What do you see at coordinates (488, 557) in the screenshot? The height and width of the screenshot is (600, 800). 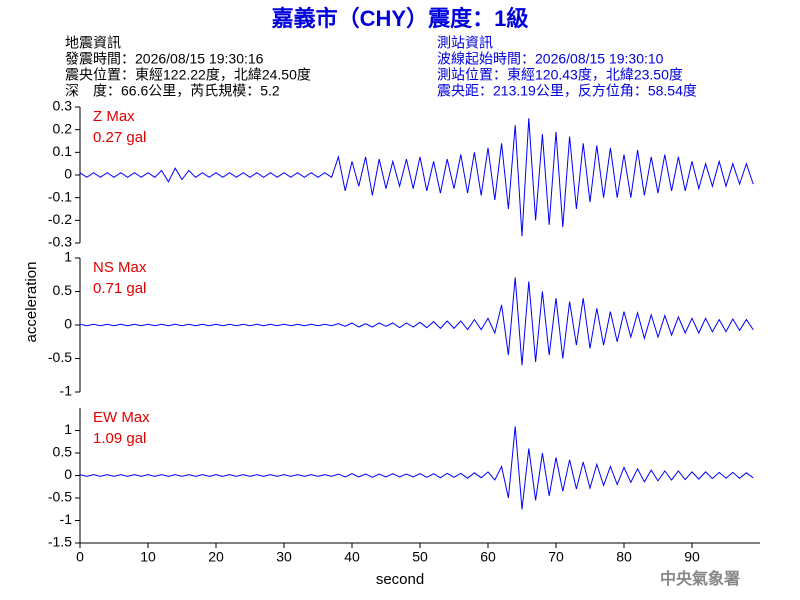 I see `x-tick-label: 60` at bounding box center [488, 557].